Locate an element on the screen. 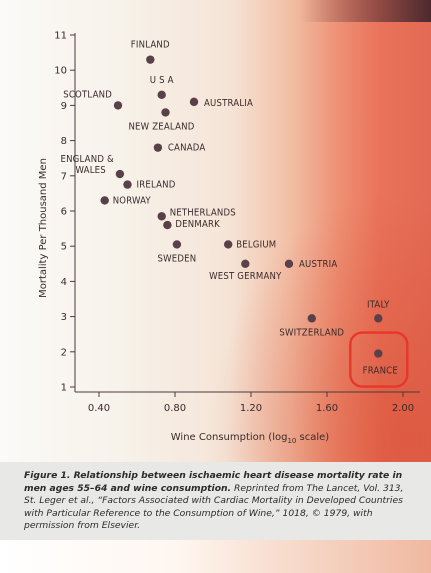 The width and height of the screenshot is (431, 573). point-u-s-a is located at coordinates (161, 95).